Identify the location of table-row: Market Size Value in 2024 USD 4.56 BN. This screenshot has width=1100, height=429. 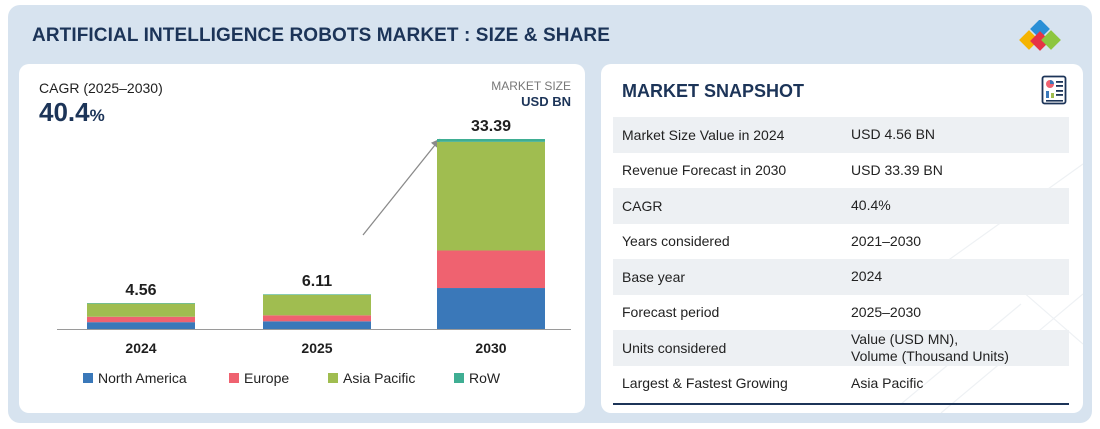
(841, 135).